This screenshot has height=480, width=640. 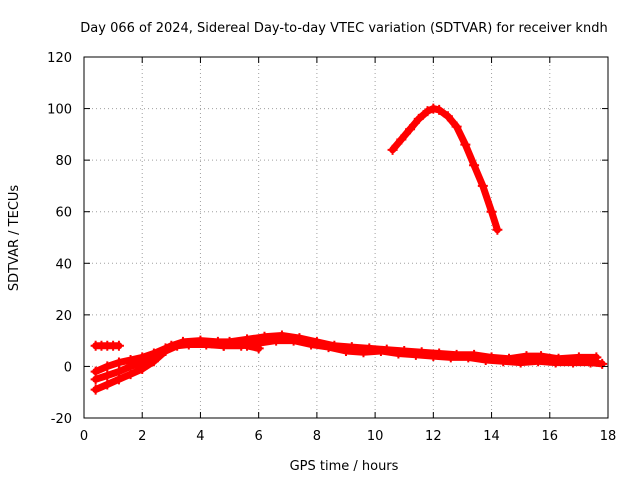 I want to click on x-tick-label: 0, so click(x=84, y=436).